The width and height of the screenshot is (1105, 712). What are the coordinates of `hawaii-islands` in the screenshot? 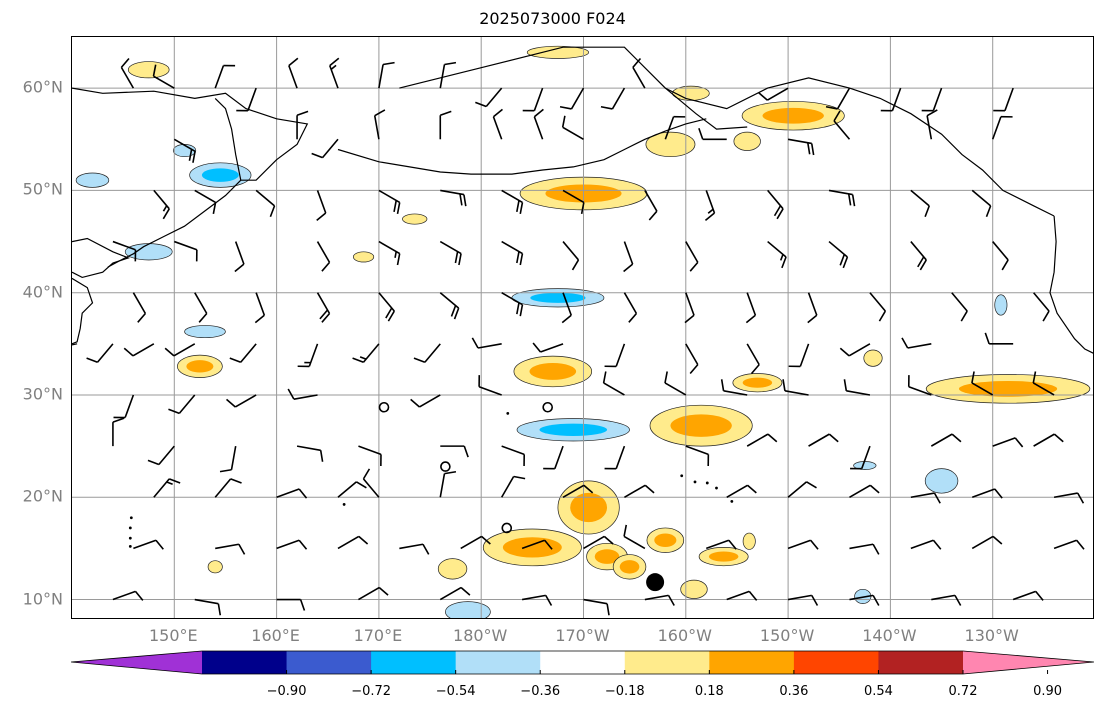 It's located at (682, 476).